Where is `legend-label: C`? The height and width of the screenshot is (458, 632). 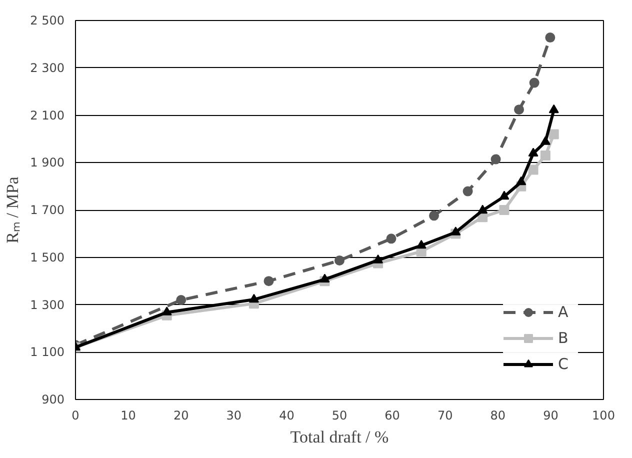
legend-label: C is located at coordinates (564, 364).